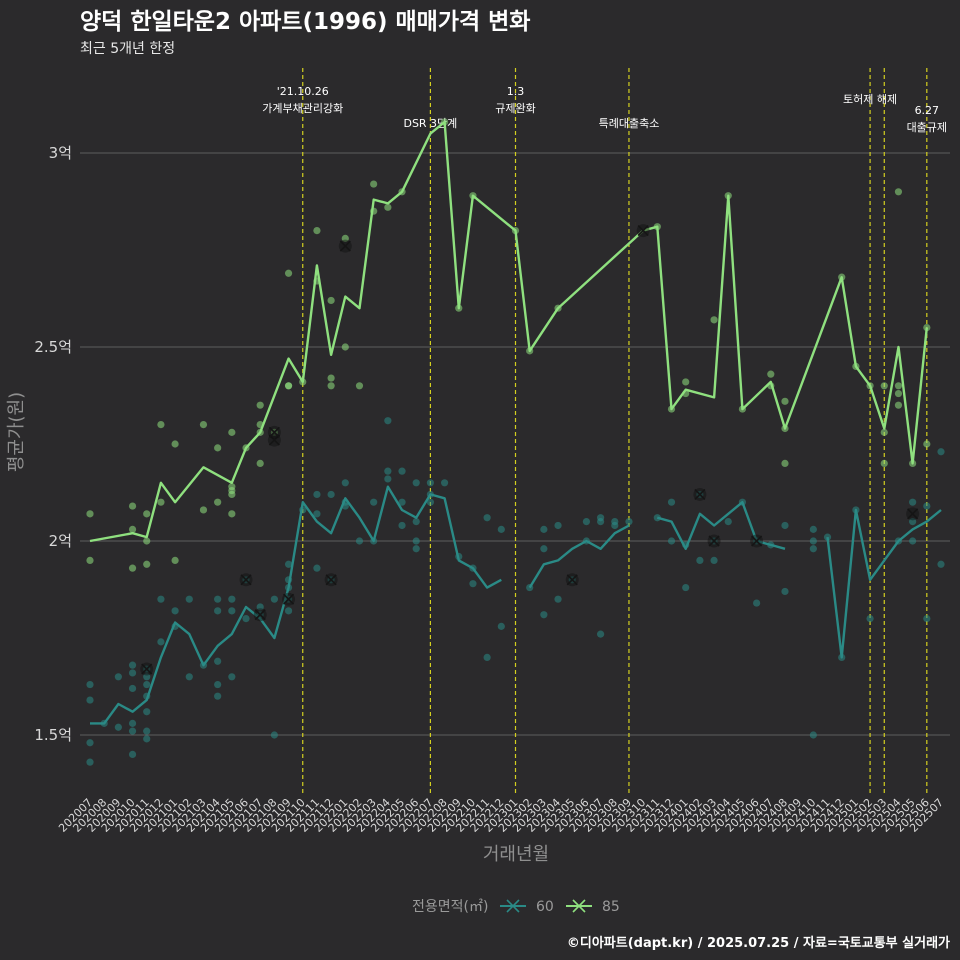 The width and height of the screenshot is (960, 960). I want to click on event-annotation: 토허제 해제, so click(870, 99).